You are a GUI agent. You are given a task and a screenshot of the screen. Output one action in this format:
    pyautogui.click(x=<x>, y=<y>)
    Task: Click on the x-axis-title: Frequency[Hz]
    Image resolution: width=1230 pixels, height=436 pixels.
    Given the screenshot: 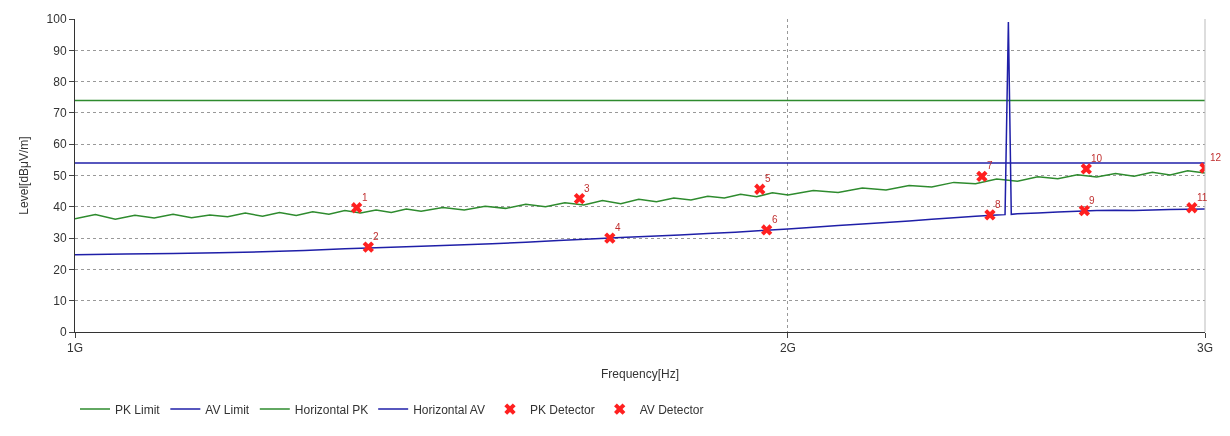 What is the action you would take?
    pyautogui.click(x=640, y=374)
    